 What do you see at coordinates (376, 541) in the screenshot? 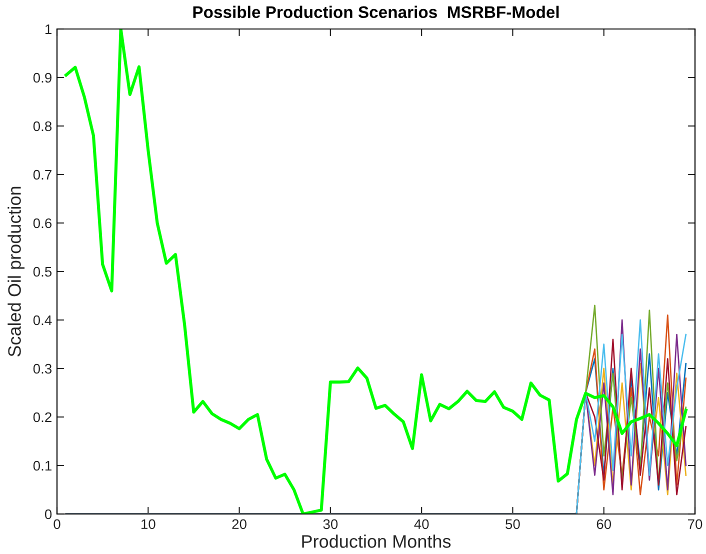
I see `x-axis-title: Production Months` at bounding box center [376, 541].